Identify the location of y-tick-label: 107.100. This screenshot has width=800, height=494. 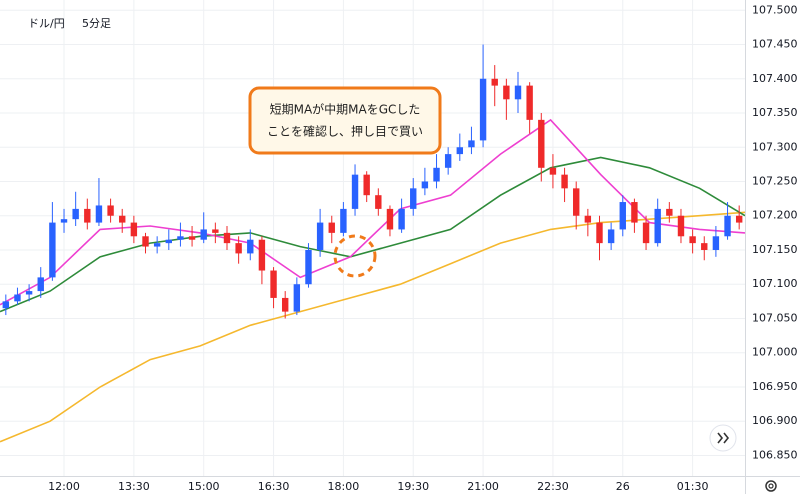
(775, 283).